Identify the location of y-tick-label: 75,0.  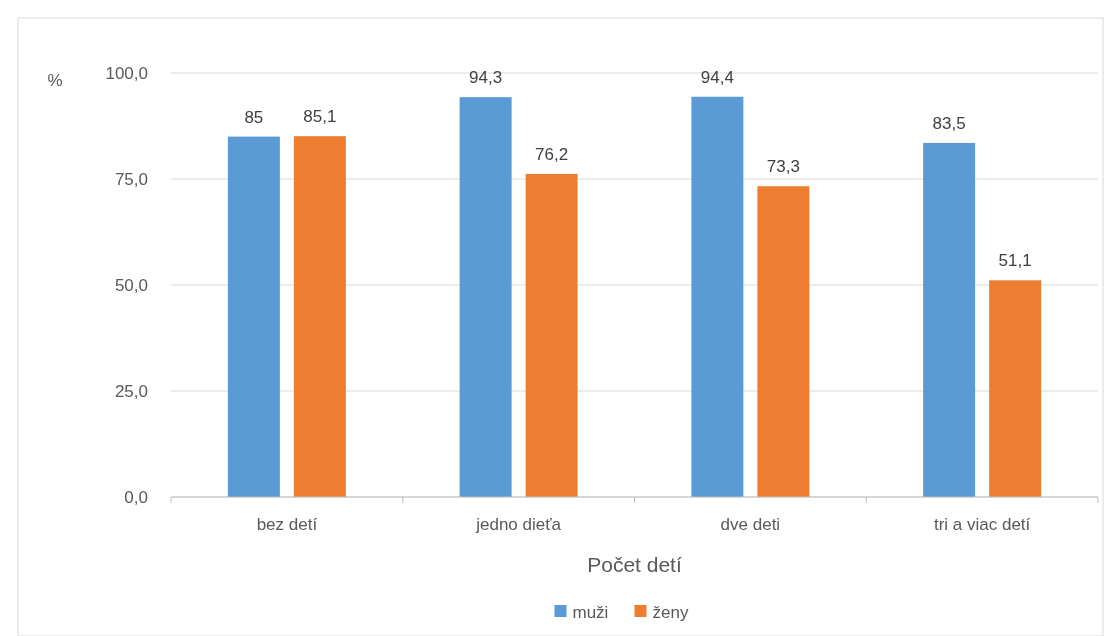
(131, 179).